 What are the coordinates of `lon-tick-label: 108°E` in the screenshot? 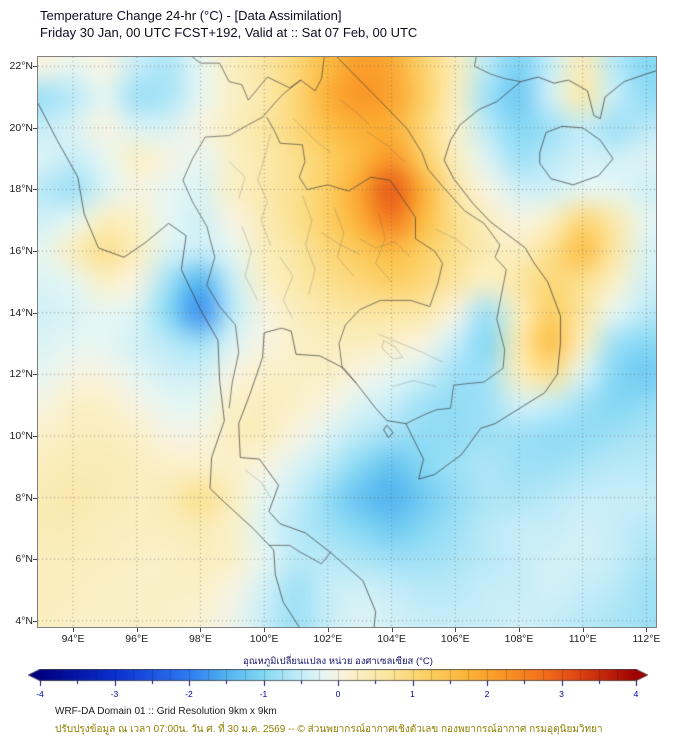 It's located at (519, 639).